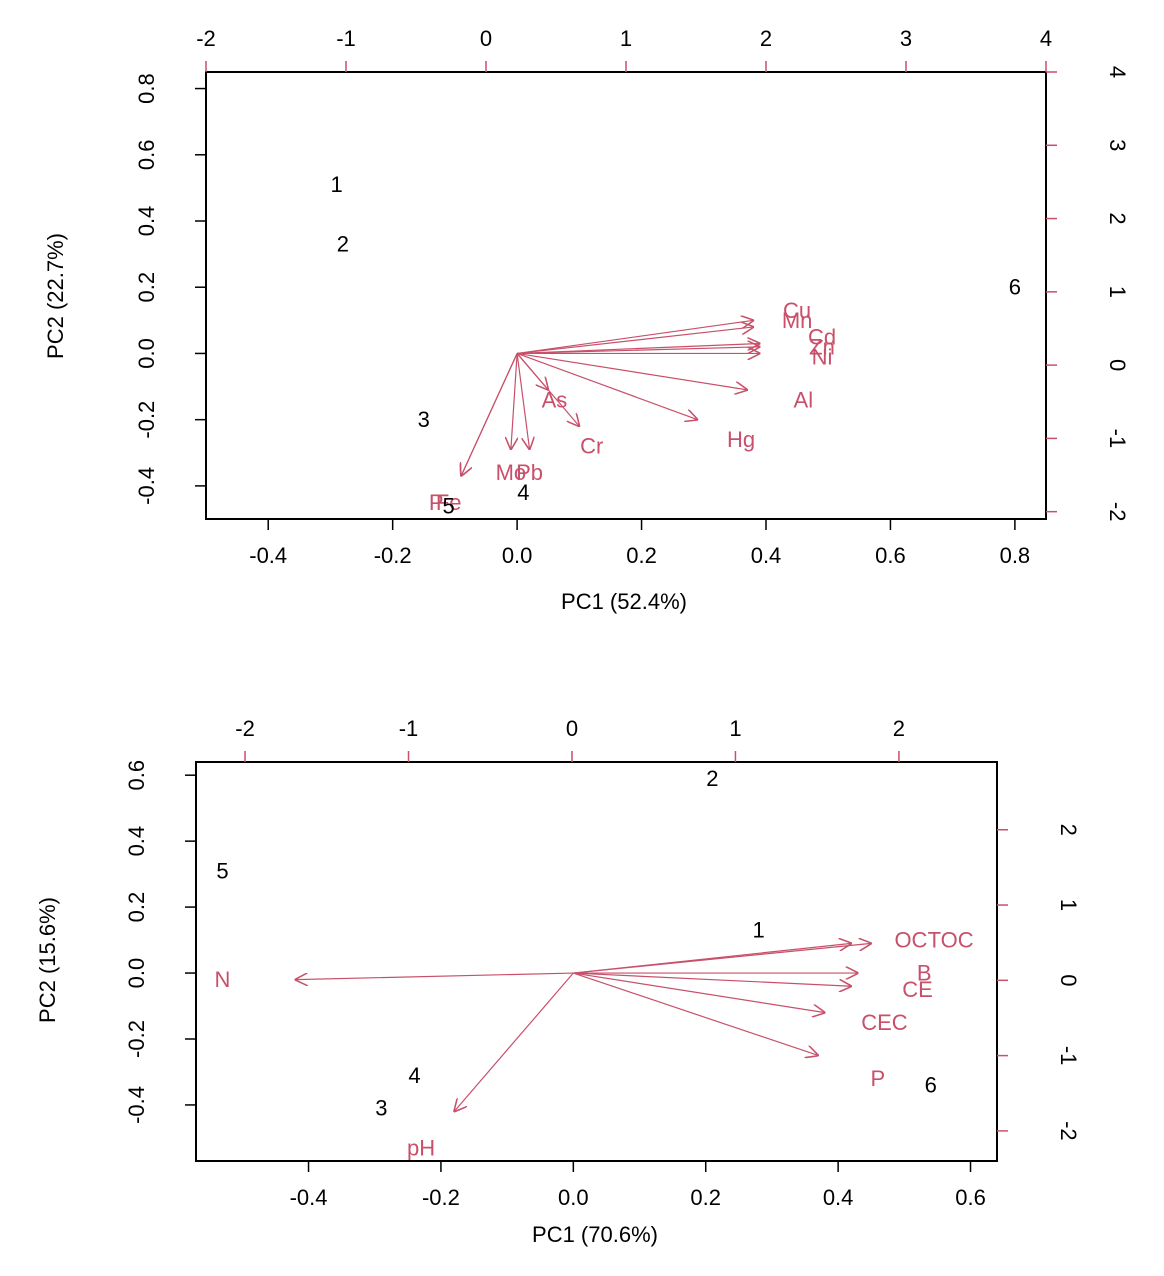 Image resolution: width=1164 pixels, height=1276 pixels. Describe the element at coordinates (699, 992) in the screenshot. I see `loading-arrow-cec` at that location.